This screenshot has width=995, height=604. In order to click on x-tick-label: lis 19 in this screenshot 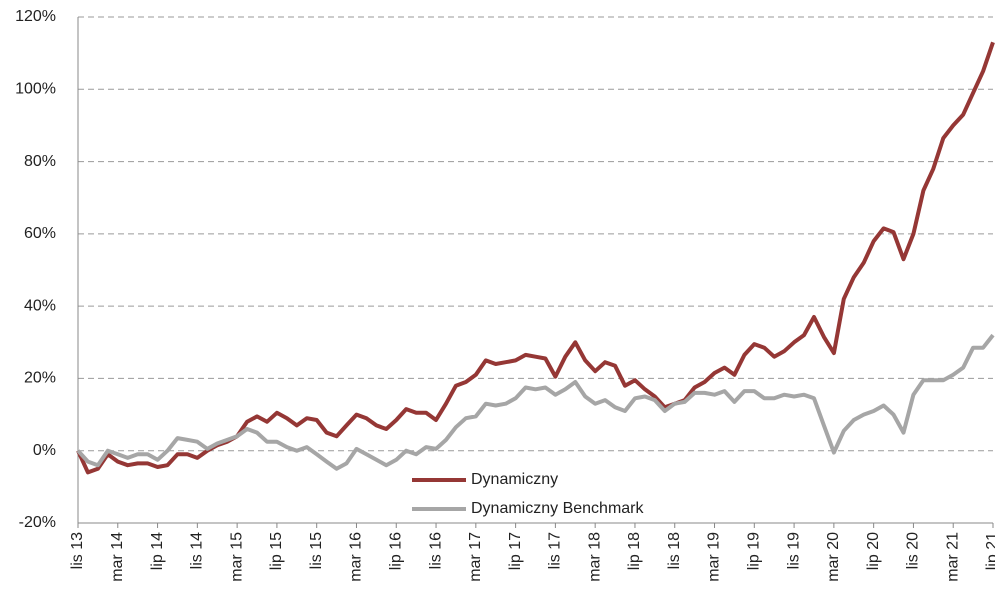, I will do `click(793, 550)`.